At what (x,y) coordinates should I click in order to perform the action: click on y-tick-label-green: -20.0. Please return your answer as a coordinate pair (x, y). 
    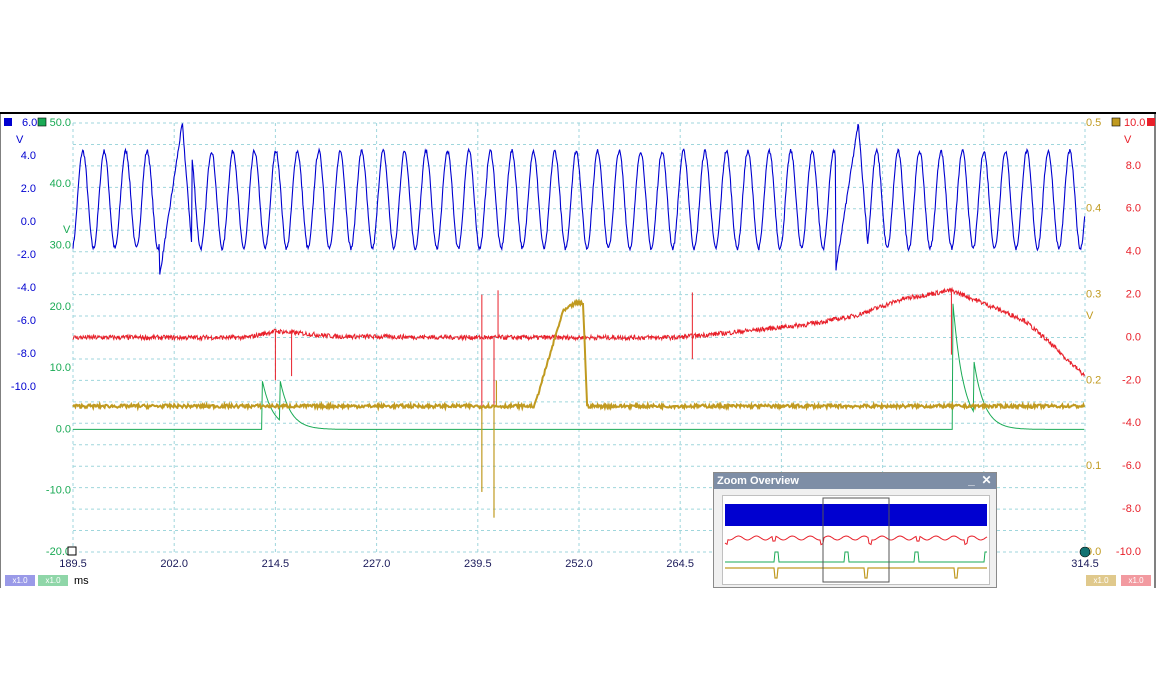
    Looking at the image, I should click on (58, 552).